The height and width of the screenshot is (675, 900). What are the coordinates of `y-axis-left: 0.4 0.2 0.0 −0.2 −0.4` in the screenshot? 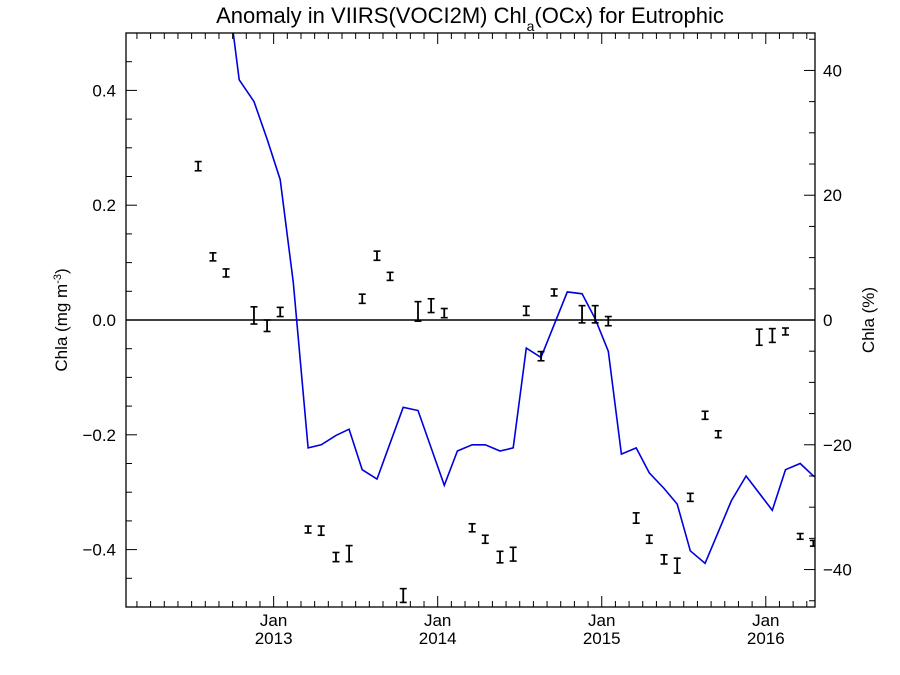 It's located at (109, 320).